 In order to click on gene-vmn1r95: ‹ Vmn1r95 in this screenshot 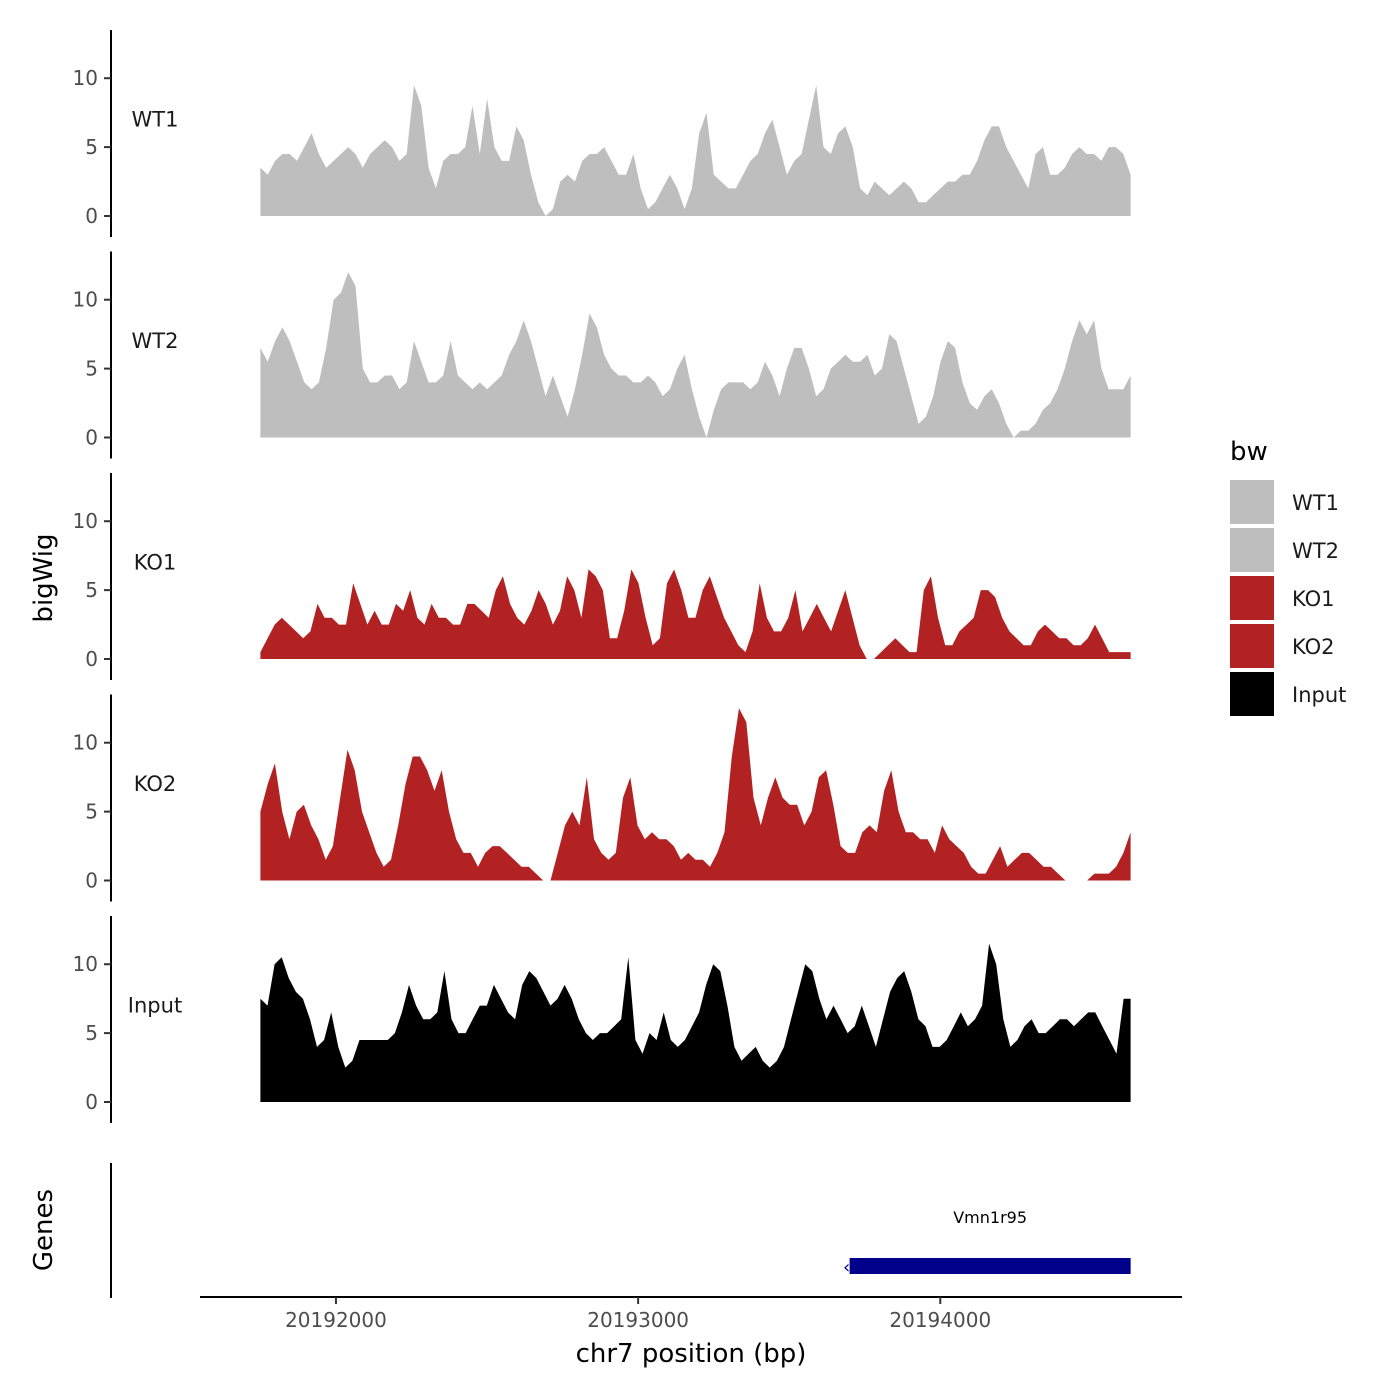, I will do `click(987, 1243)`.